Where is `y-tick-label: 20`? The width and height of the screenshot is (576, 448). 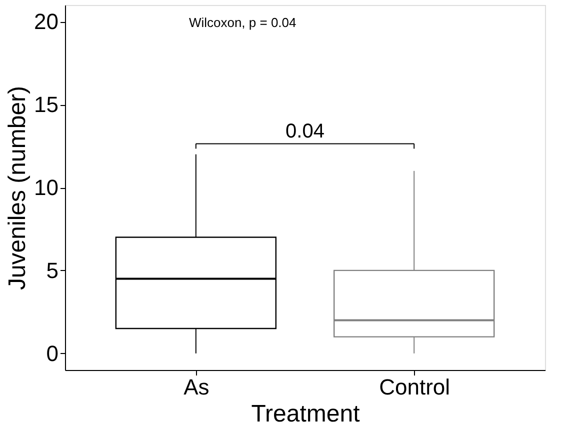
y-tick-label: 20 is located at coordinates (46, 21).